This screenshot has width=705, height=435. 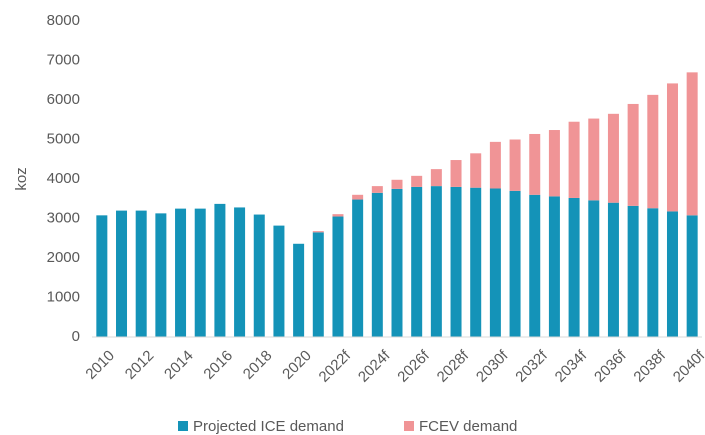 What do you see at coordinates (218, 365) in the screenshot?
I see `x-tick-label: 2016` at bounding box center [218, 365].